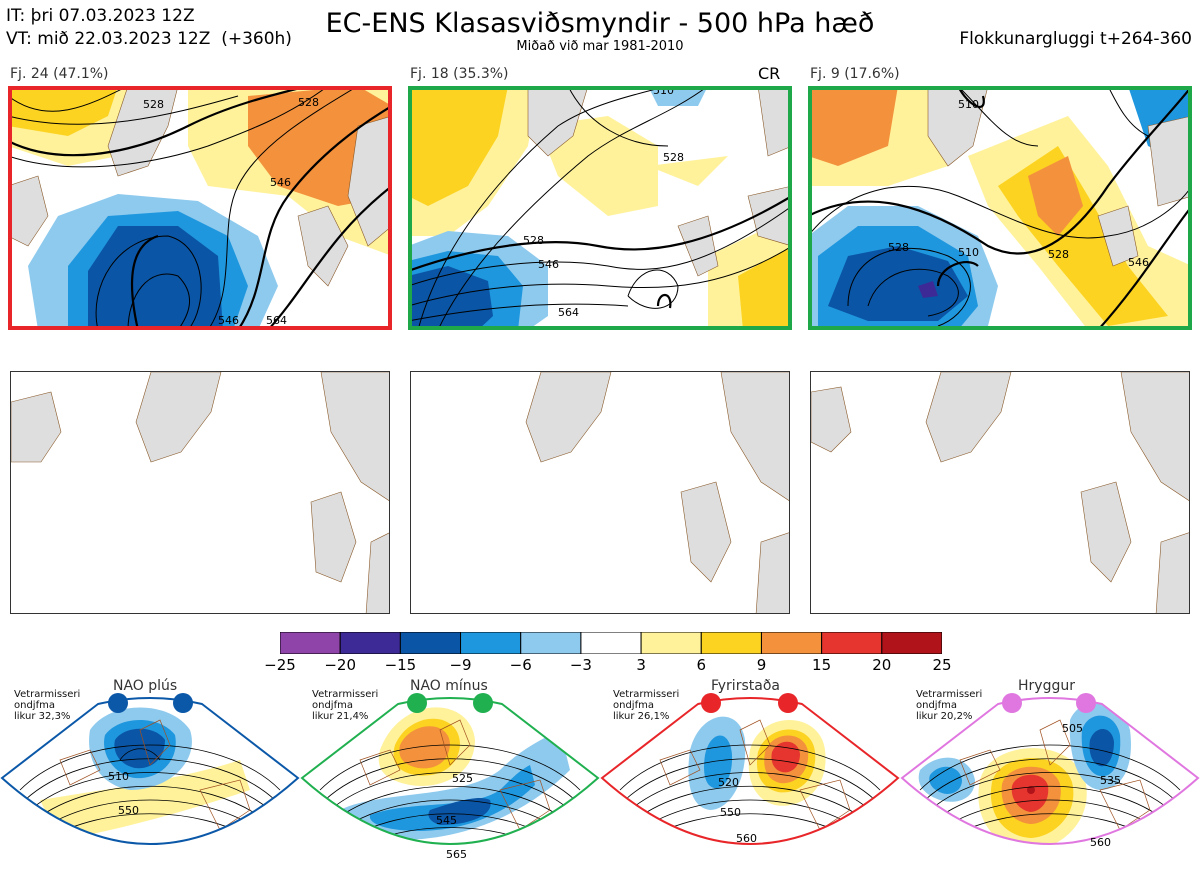 The image size is (1200, 871). Describe the element at coordinates (460, 665) in the screenshot. I see `colorbar-tick-label: −9` at that location.